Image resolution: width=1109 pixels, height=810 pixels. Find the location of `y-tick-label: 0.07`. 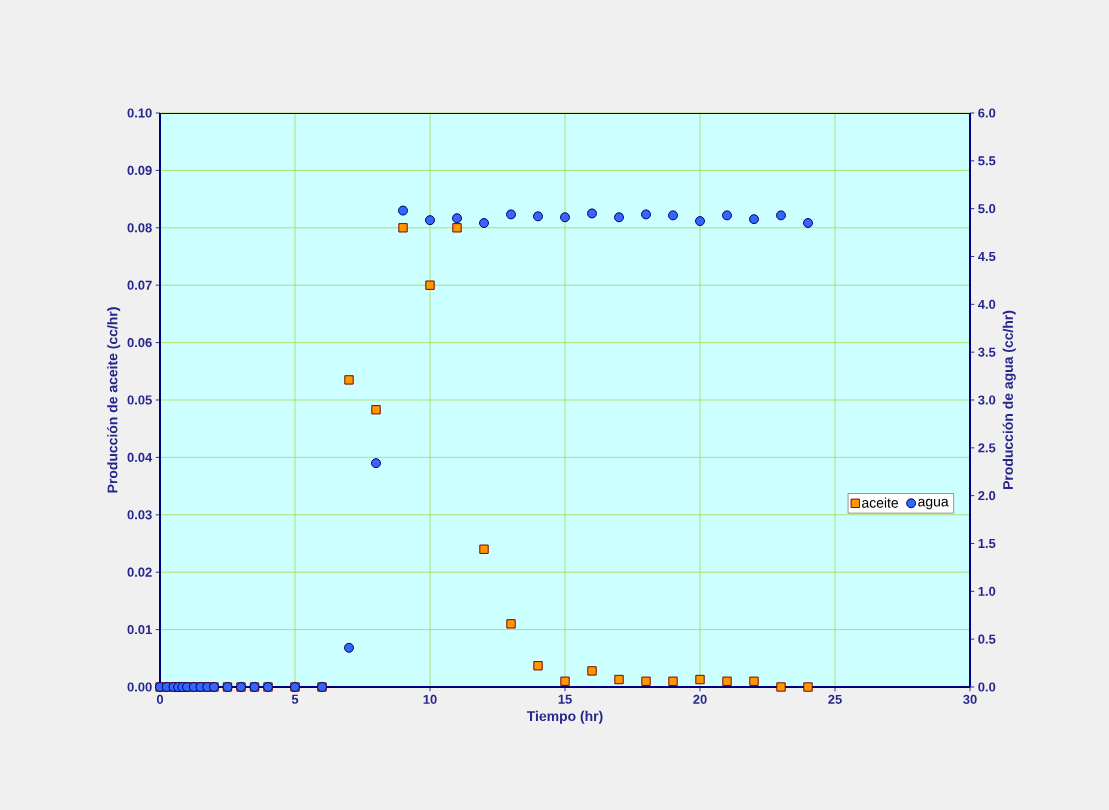

y-tick-label: 0.07 is located at coordinates (139, 285).